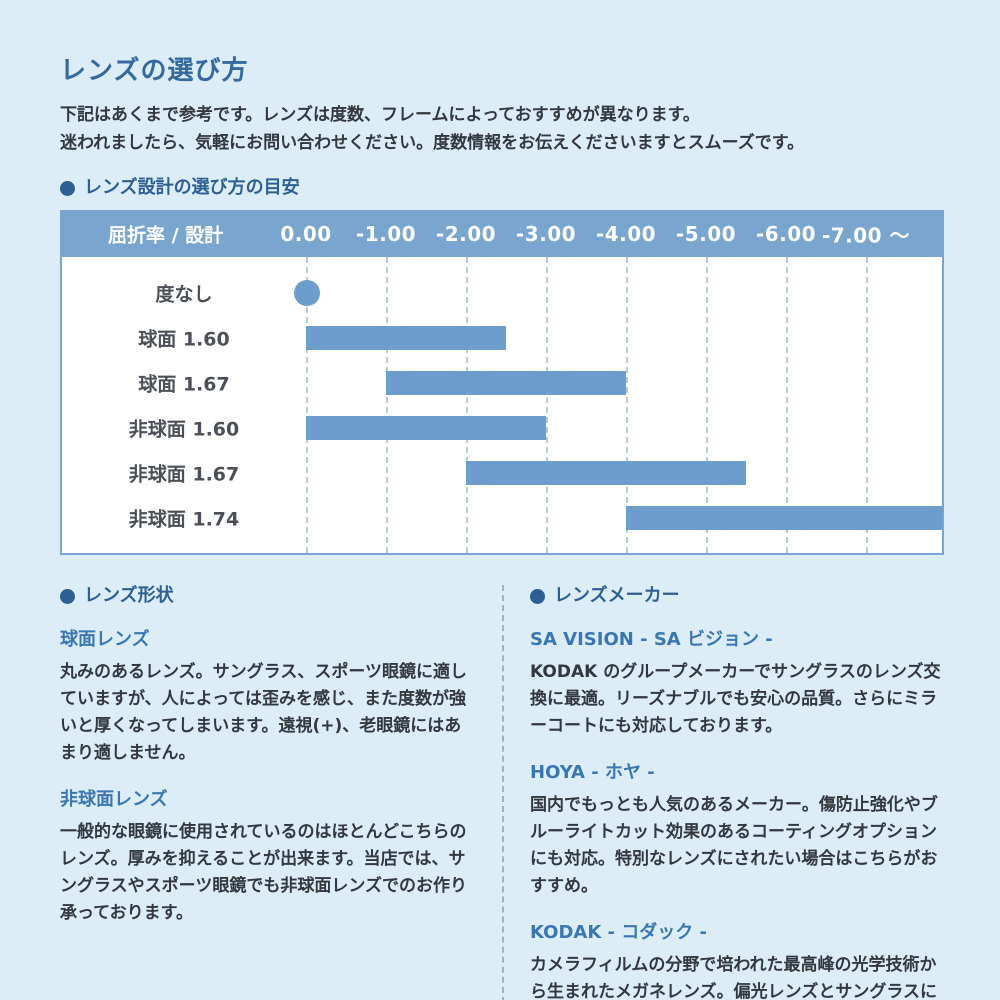 The height and width of the screenshot is (1000, 1000). What do you see at coordinates (386, 233) in the screenshot?
I see `axis-tick: -1.00` at bounding box center [386, 233].